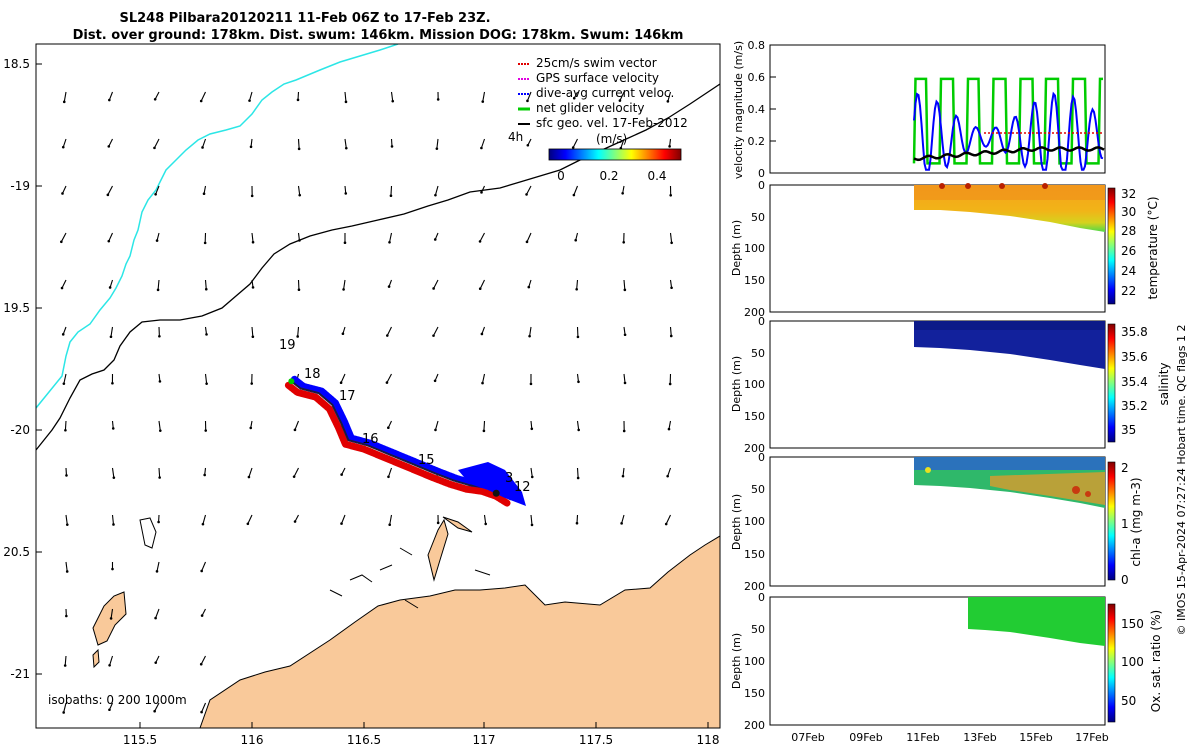 This screenshot has width=1200, height=750. I want to click on map-ytick-label: -19, so click(20, 186).